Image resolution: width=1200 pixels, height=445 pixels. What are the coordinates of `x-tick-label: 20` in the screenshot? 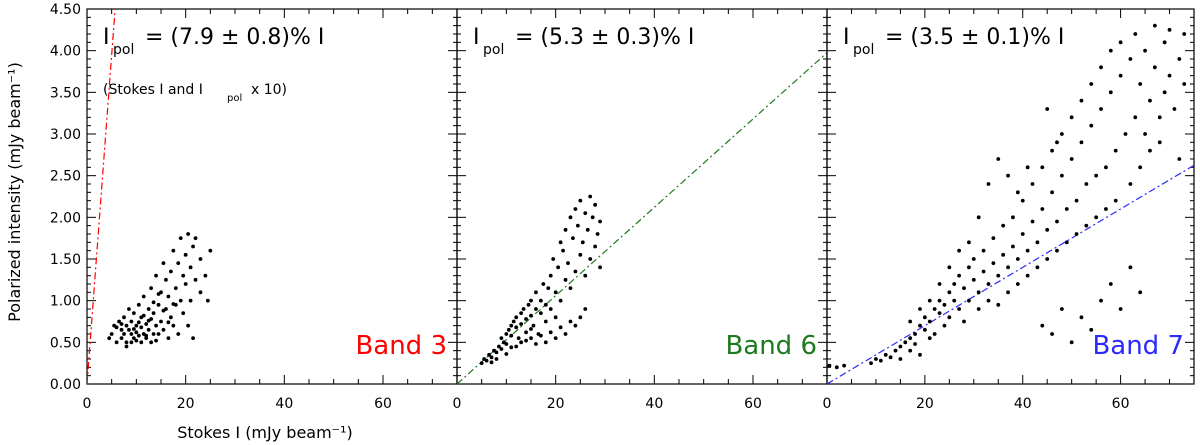 It's located at (925, 404).